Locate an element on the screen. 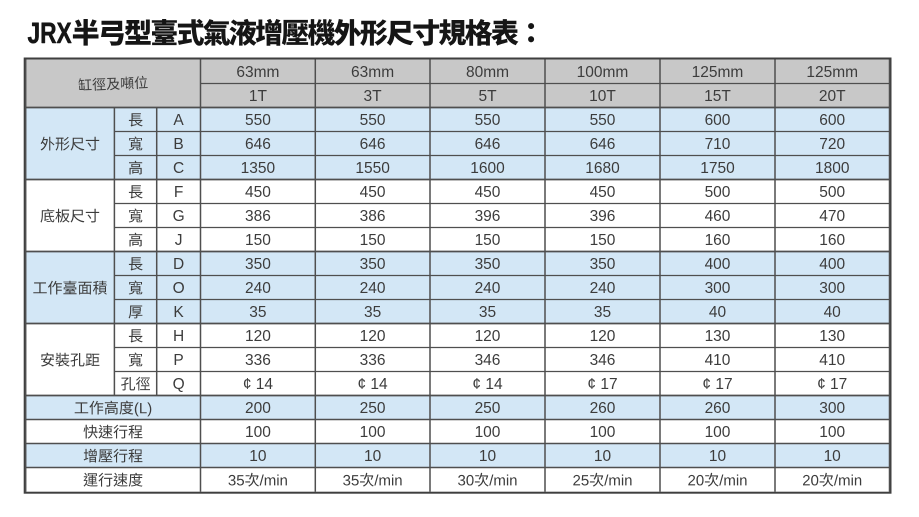 This screenshot has height=517, width=919. svg-text: 1750 is located at coordinates (717, 168).